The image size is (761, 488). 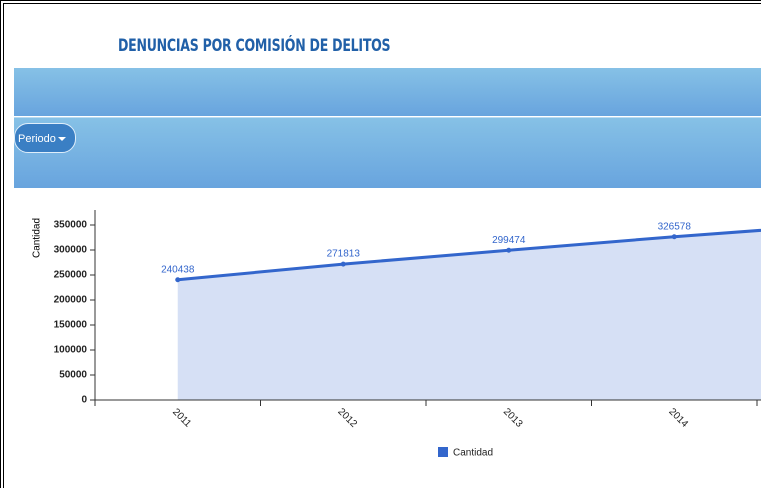 I want to click on x-tick-label: 2014, so click(x=678, y=418).